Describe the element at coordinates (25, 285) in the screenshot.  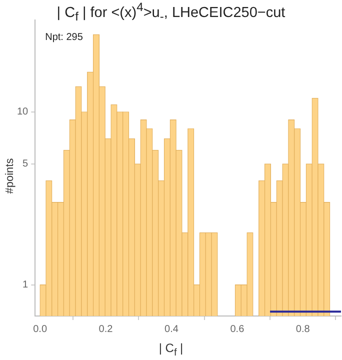
I see `y-tick-label: 1` at that location.